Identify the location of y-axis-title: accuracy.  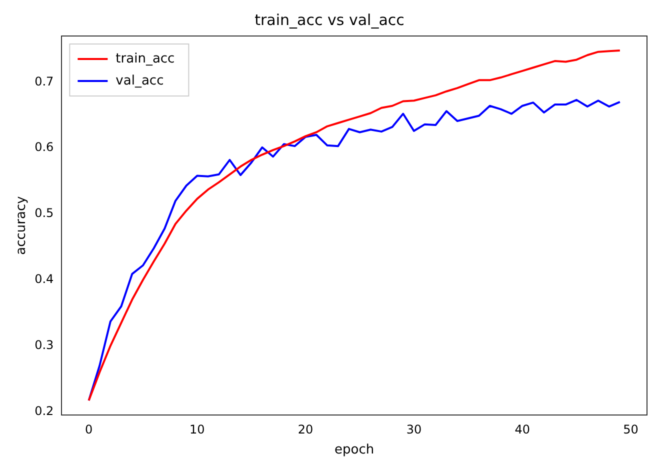
(22, 225).